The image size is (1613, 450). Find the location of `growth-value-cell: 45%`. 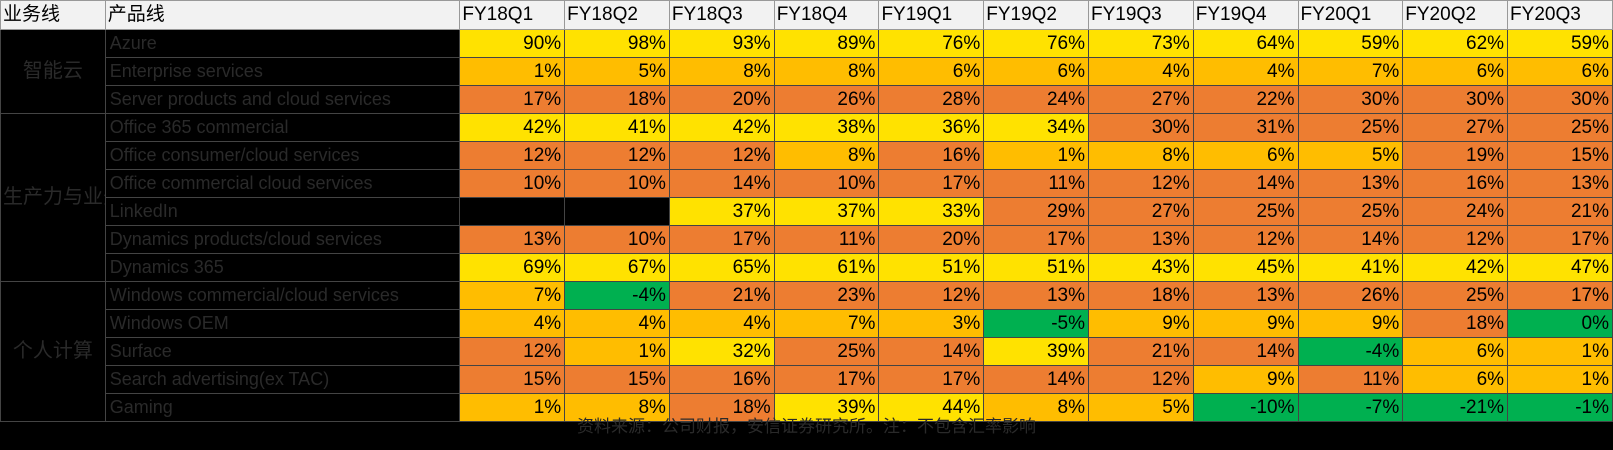

growth-value-cell: 45% is located at coordinates (1245, 267).